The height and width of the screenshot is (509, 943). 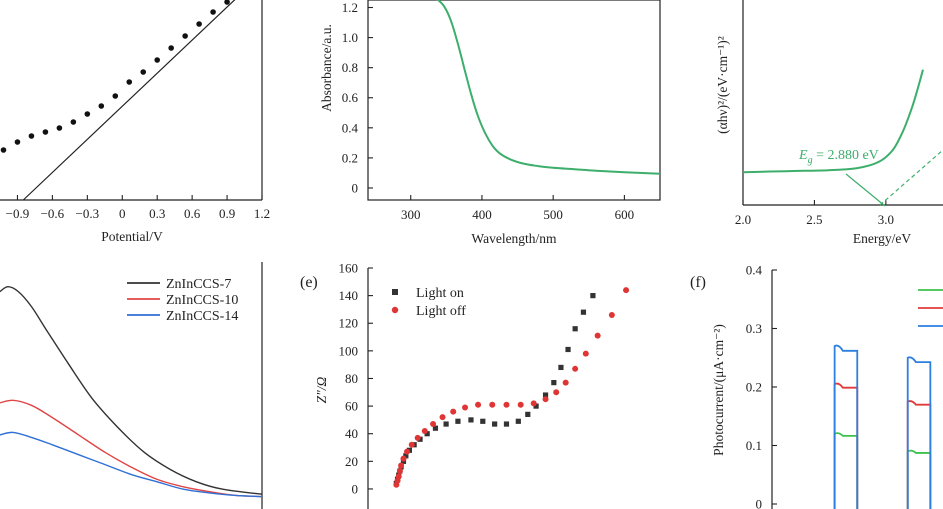 I want to click on panel-e-letter: (e), so click(x=309, y=282).